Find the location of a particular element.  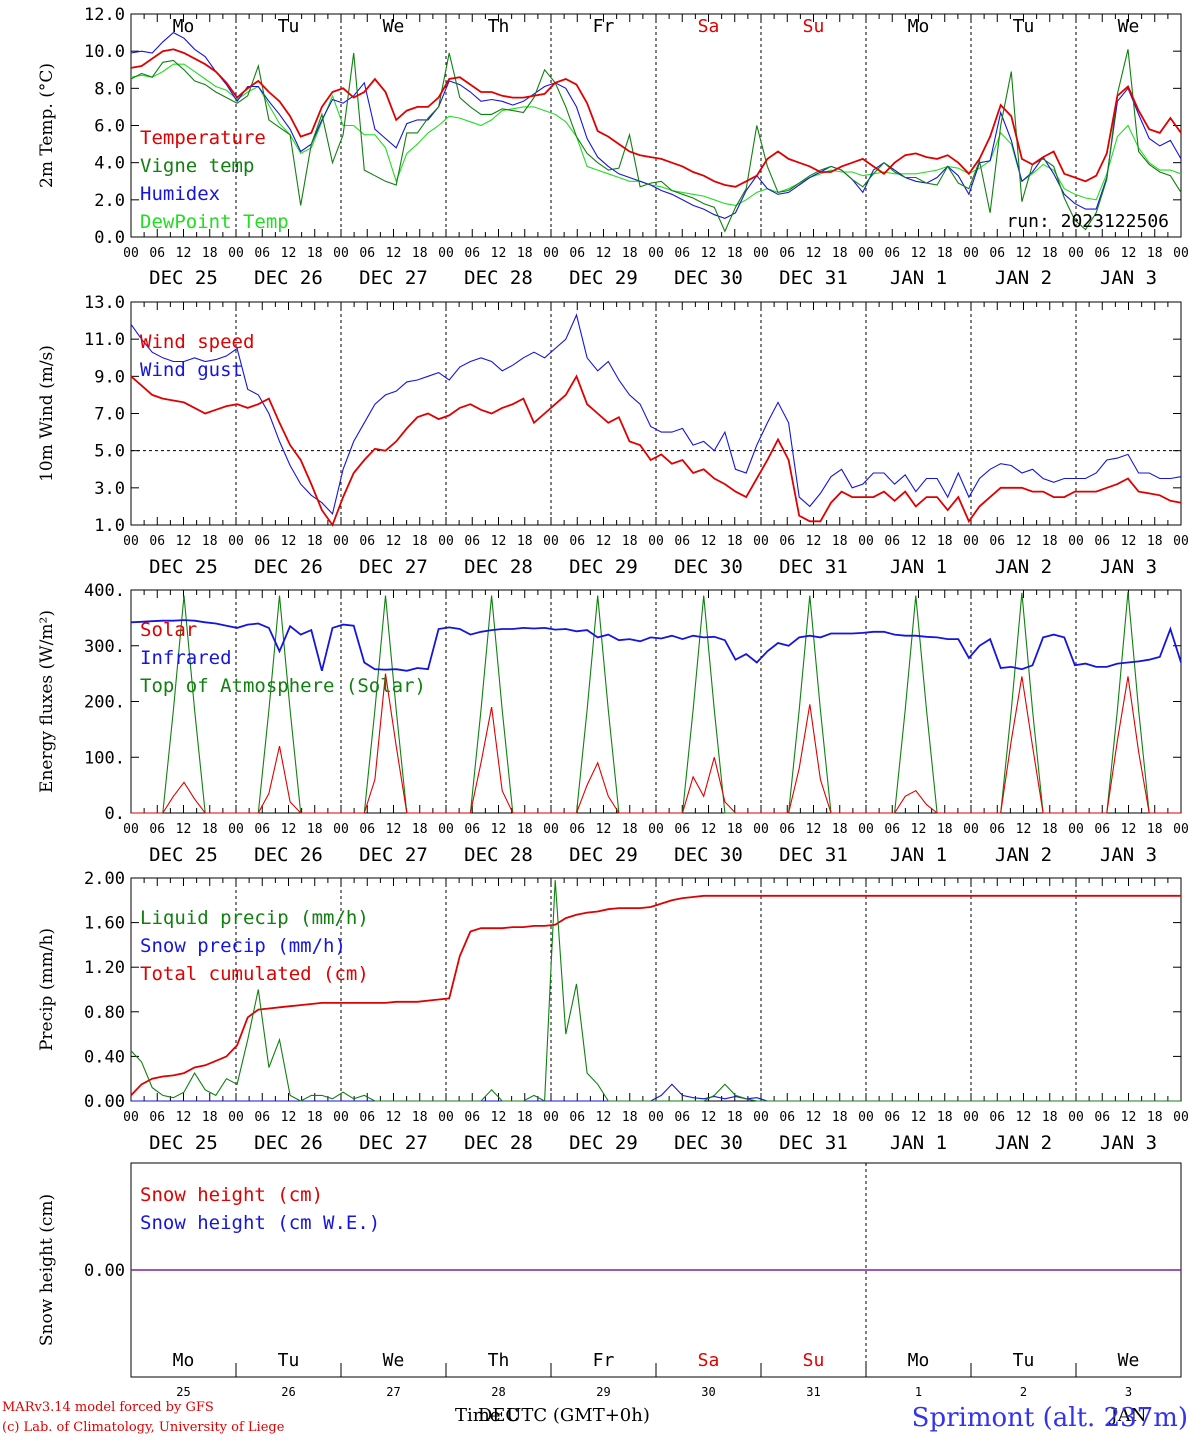

day-number: 28 is located at coordinates (498, 1392).